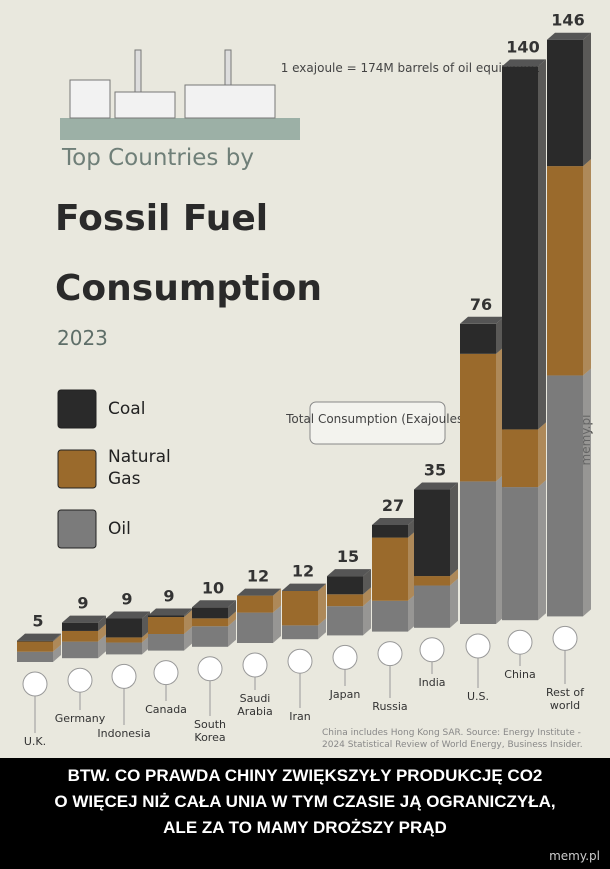 This screenshot has width=610, height=869. Describe the element at coordinates (139, 468) in the screenshot. I see `legend-label: Natural Gas` at that location.